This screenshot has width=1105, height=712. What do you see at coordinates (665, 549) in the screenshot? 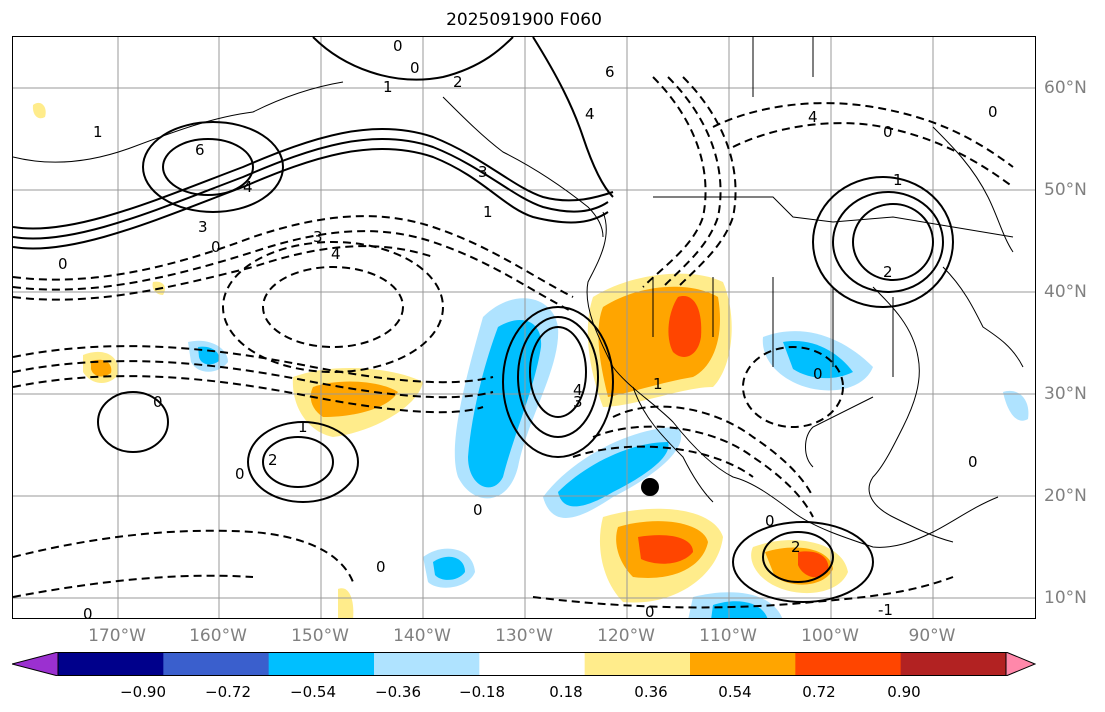
I see `shade-red-south` at bounding box center [665, 549].